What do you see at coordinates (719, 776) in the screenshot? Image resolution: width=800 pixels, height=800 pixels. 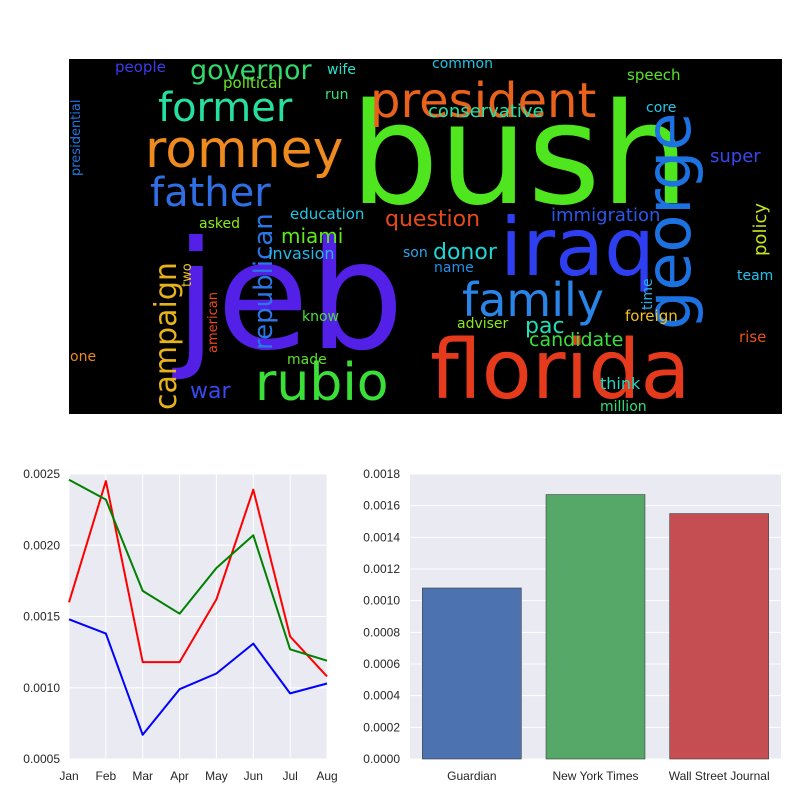 I see `bar-x-tick-label: Wall Street Journal` at bounding box center [719, 776].